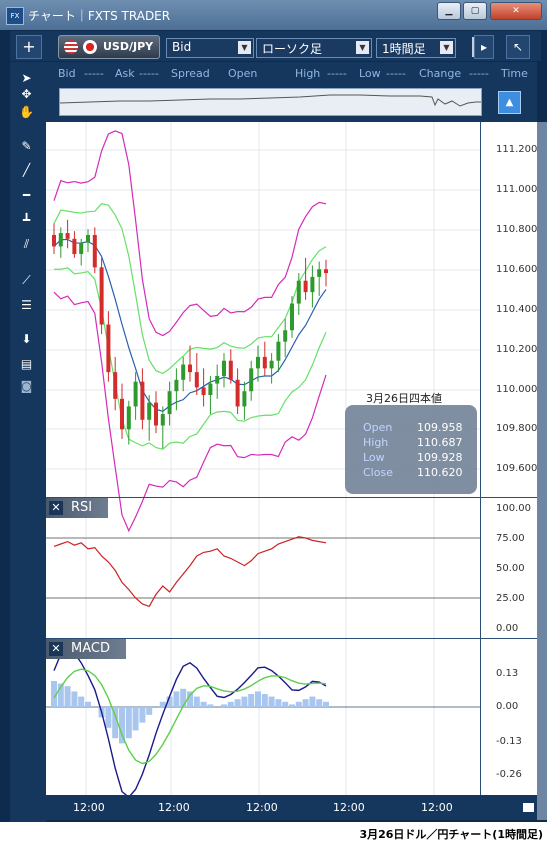 Image resolution: width=547 pixels, height=845 pixels. What do you see at coordinates (507, 706) in the screenshot?
I see `macd-axis-label: 0.00` at bounding box center [507, 706].